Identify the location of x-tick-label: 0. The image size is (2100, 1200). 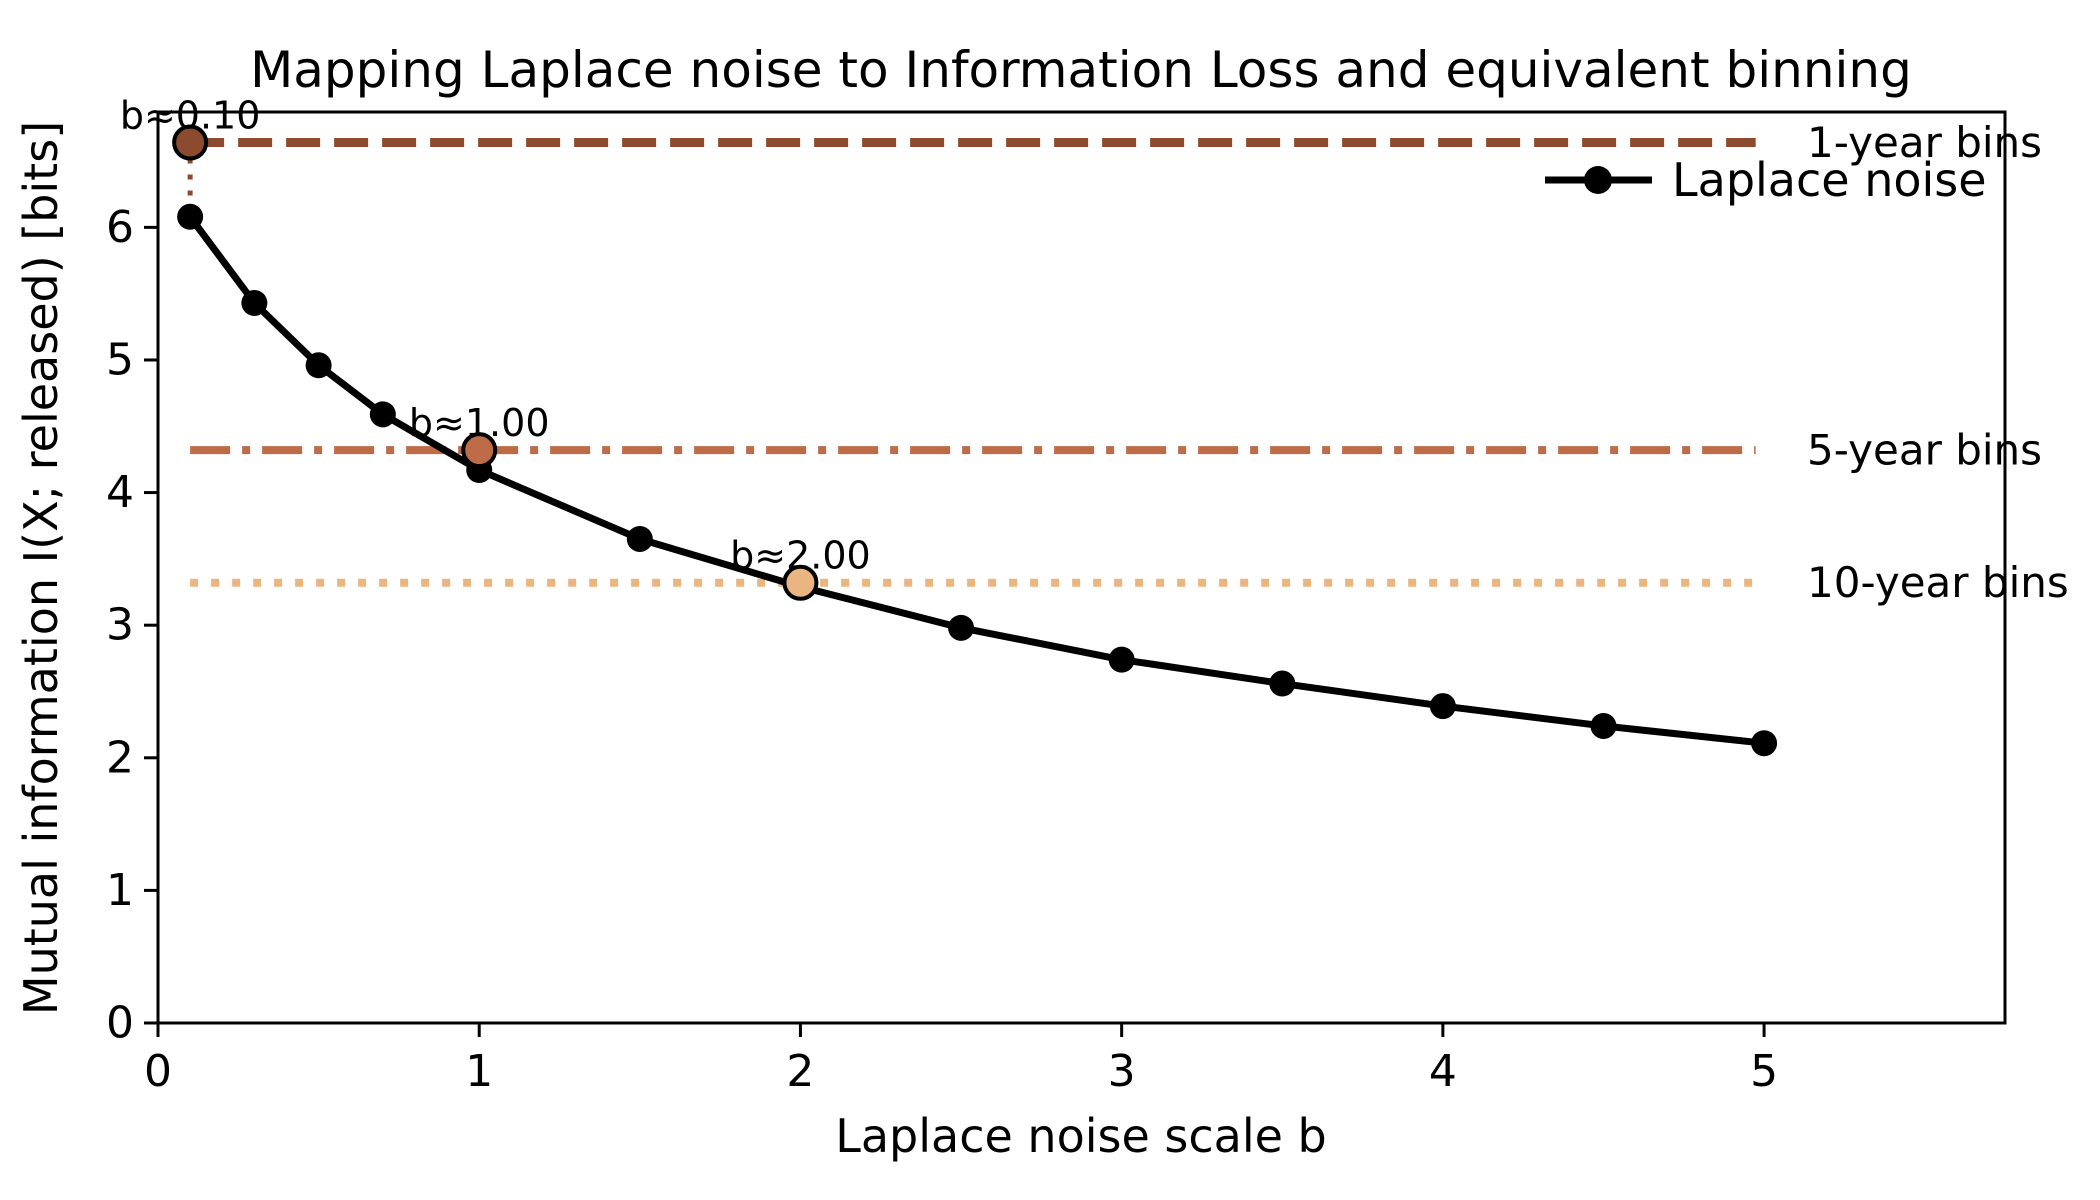
(158, 1071).